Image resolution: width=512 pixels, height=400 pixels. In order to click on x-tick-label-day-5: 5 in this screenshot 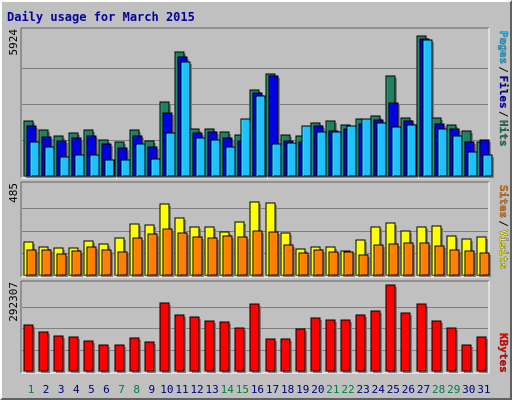, I will do `click(91, 389)`.